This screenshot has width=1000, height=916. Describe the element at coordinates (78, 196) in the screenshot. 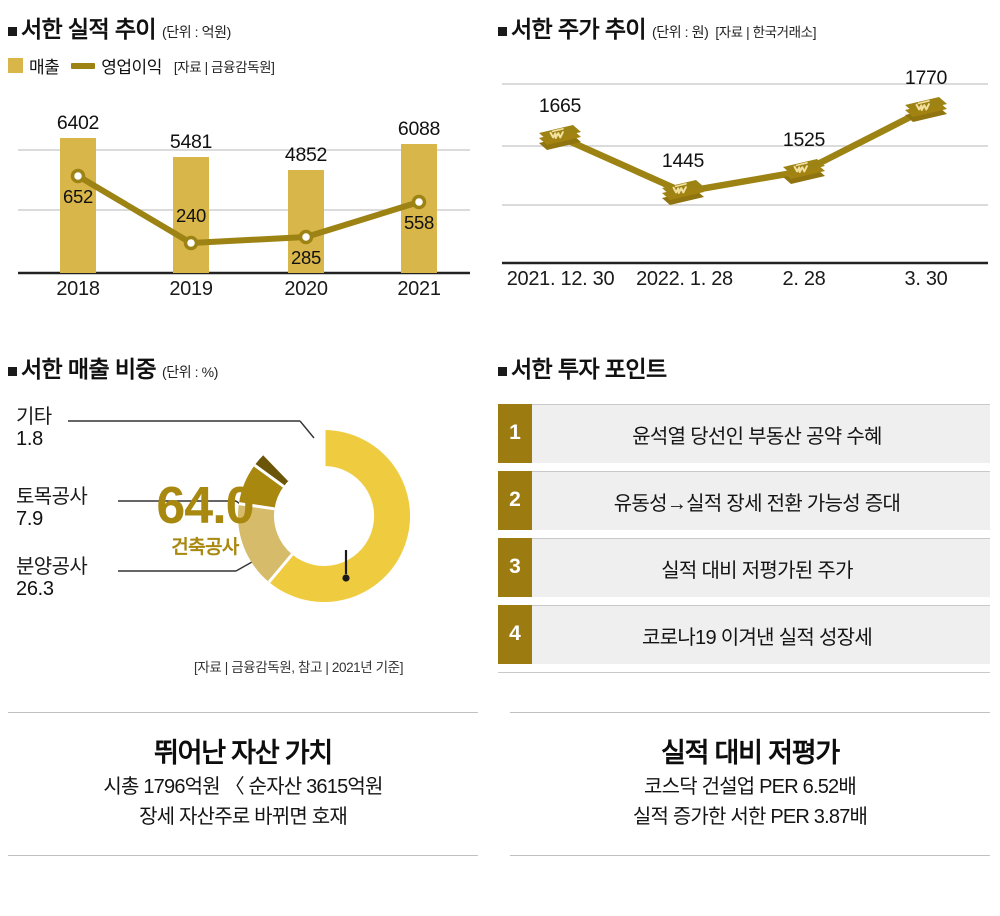

I see `profit-value-2018: 652` at that location.